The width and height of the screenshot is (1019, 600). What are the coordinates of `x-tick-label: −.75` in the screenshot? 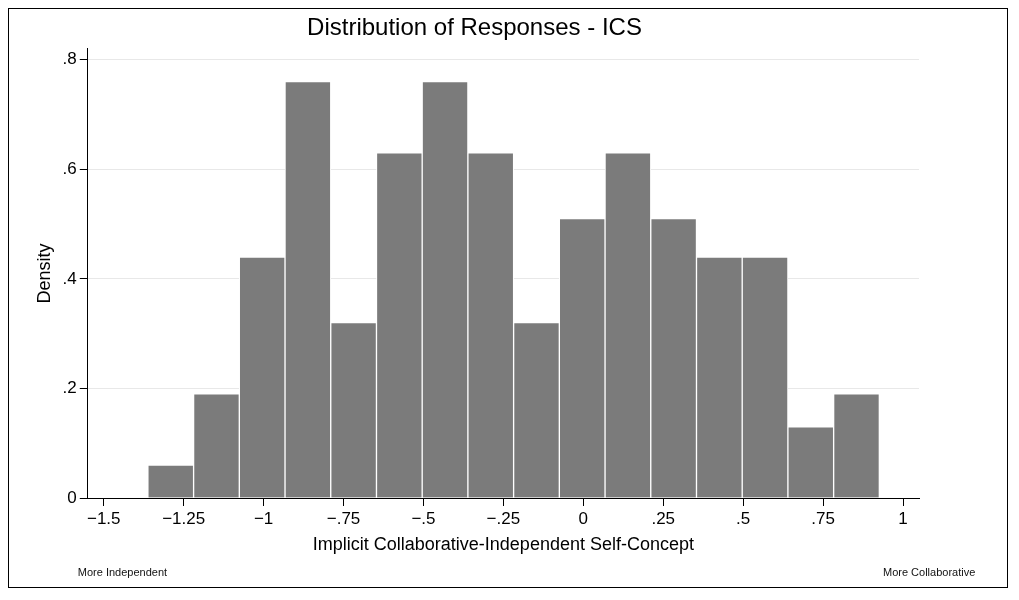 It's located at (343, 518).